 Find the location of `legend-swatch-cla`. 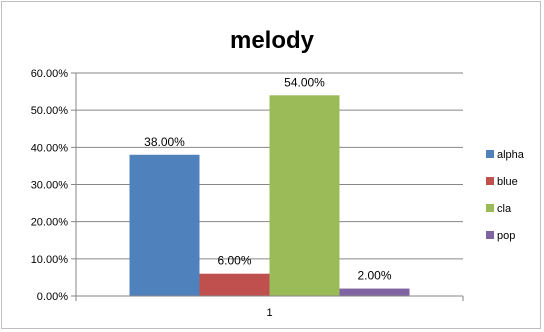

legend-swatch-cla is located at coordinates (490, 208).